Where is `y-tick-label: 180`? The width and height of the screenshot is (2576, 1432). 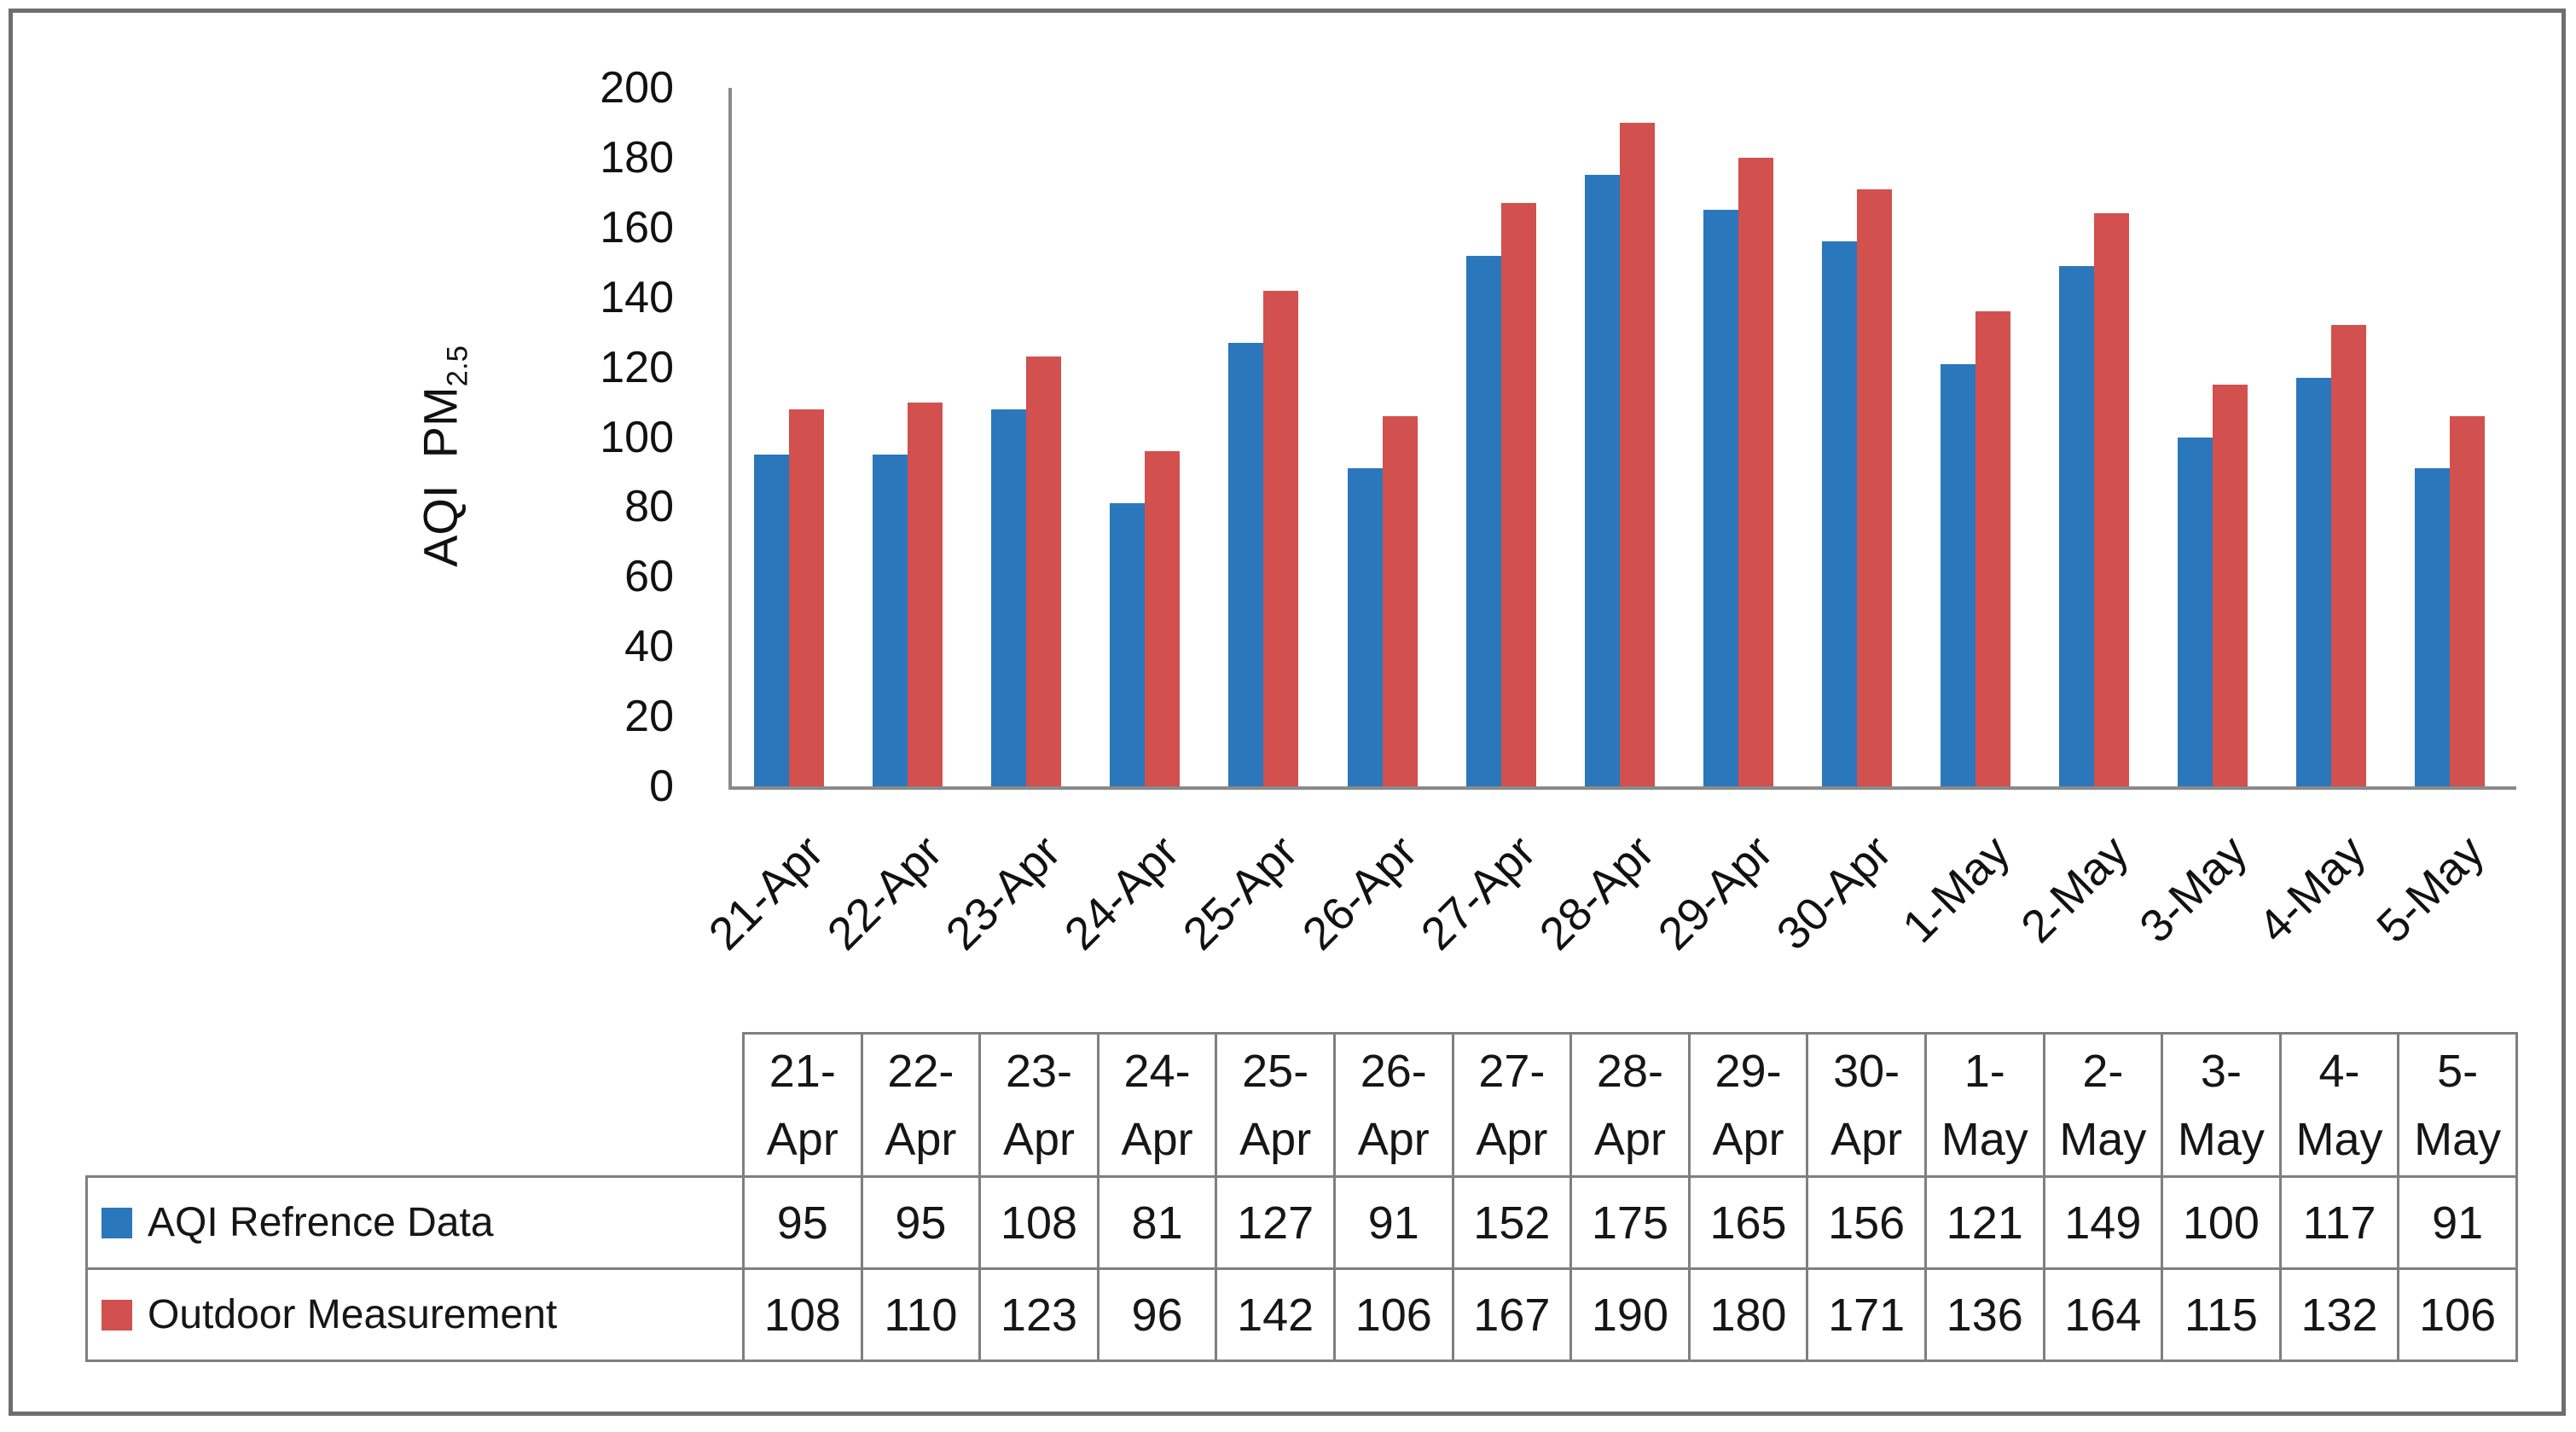 y-tick-label: 180 is located at coordinates (637, 157).